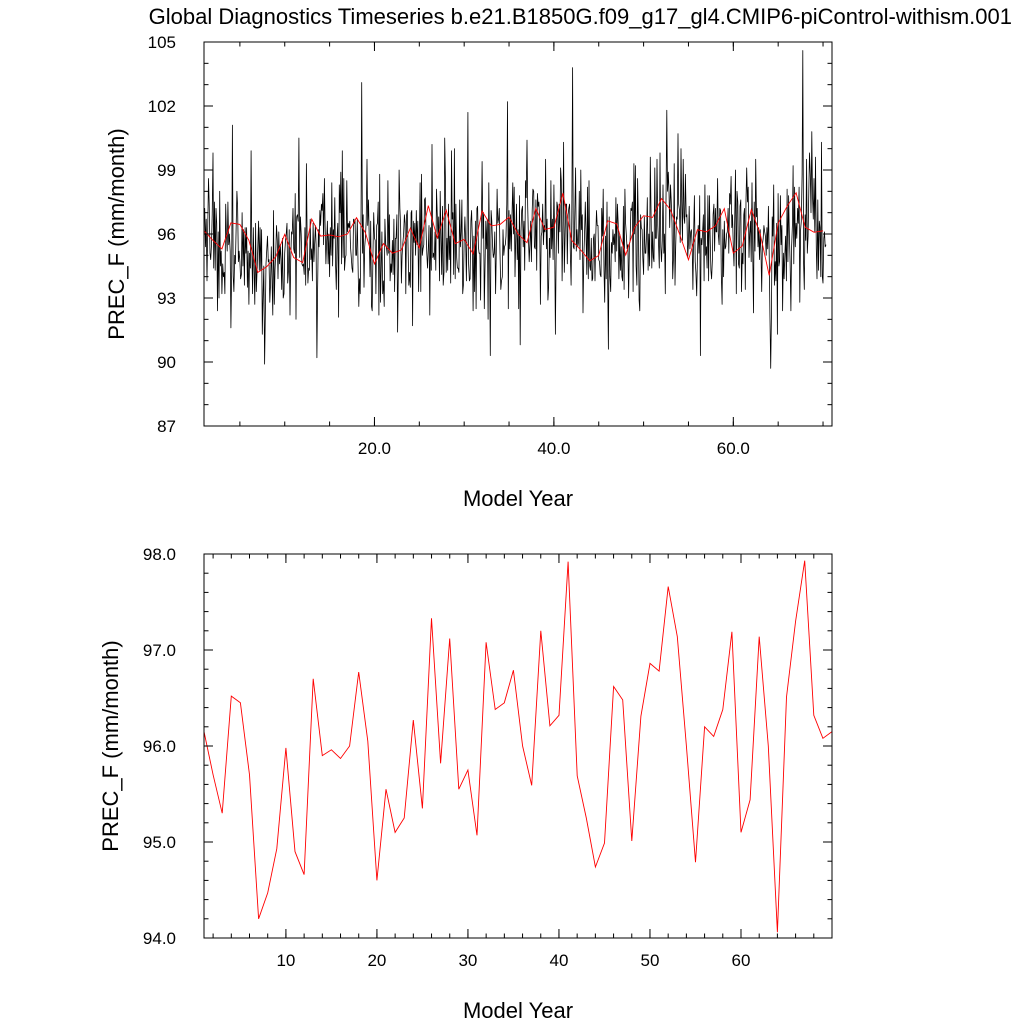 The image size is (1024, 1024). Describe the element at coordinates (159, 650) in the screenshot. I see `bottom-y-tick-label: 97.0` at that location.